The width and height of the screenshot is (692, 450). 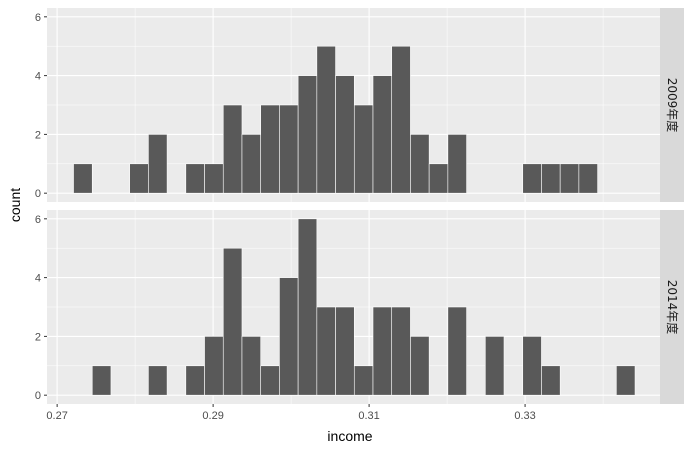 I want to click on facet-strip-label: 2014年度, so click(x=672, y=307).